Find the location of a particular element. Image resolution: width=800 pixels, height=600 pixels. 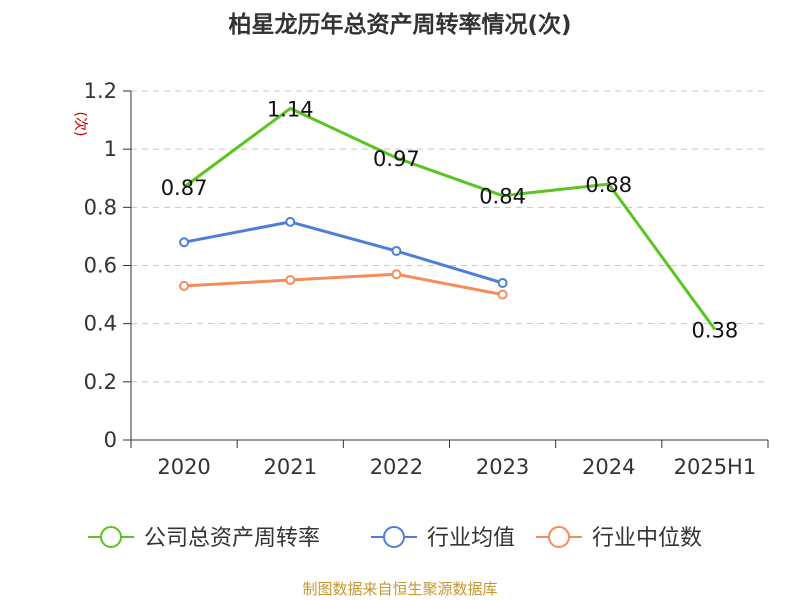

data-label: 0.38 is located at coordinates (715, 330).